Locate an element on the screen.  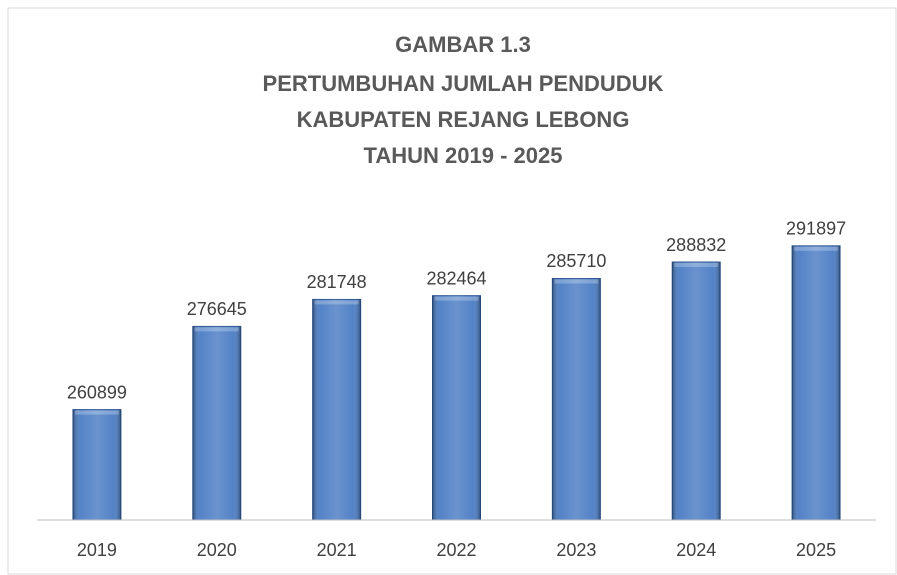
data-label: 276645 is located at coordinates (217, 309).